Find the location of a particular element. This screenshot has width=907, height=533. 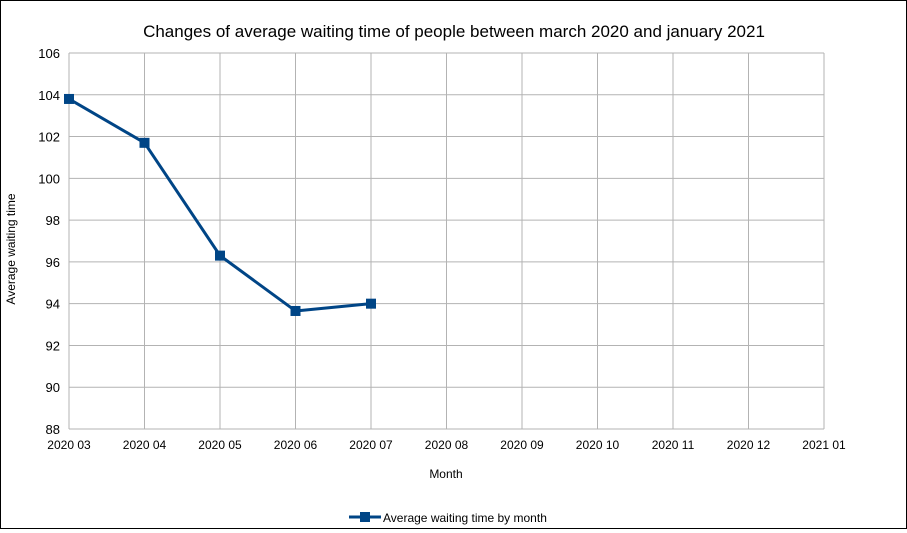

y-tick-label: 104 is located at coordinates (49, 95).